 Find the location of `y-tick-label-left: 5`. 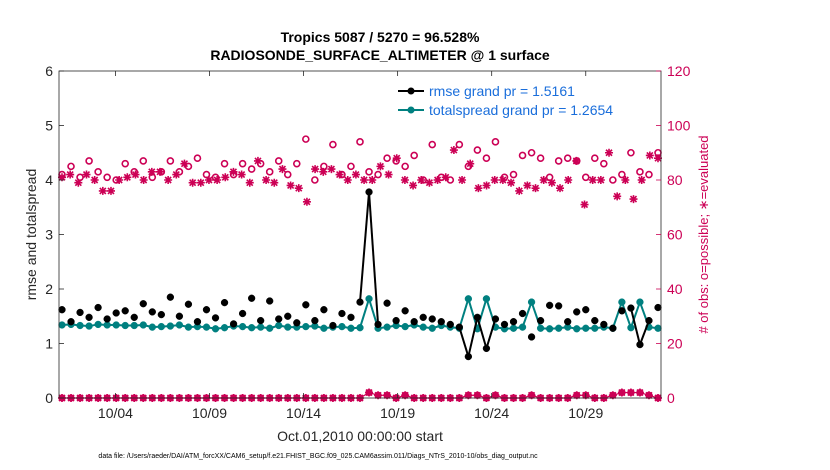

y-tick-label-left: 5 is located at coordinates (49, 126).